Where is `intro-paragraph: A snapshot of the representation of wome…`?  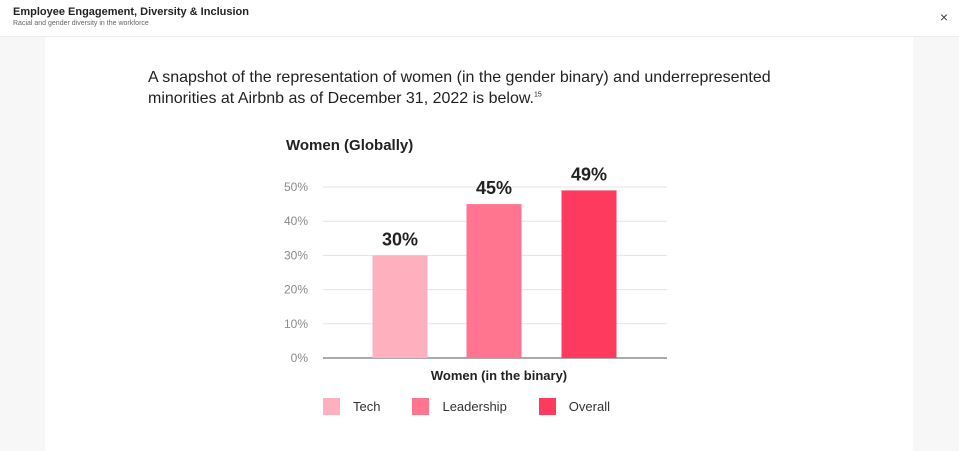
intro-paragraph: A snapshot of the representation of wome… is located at coordinates (478, 88).